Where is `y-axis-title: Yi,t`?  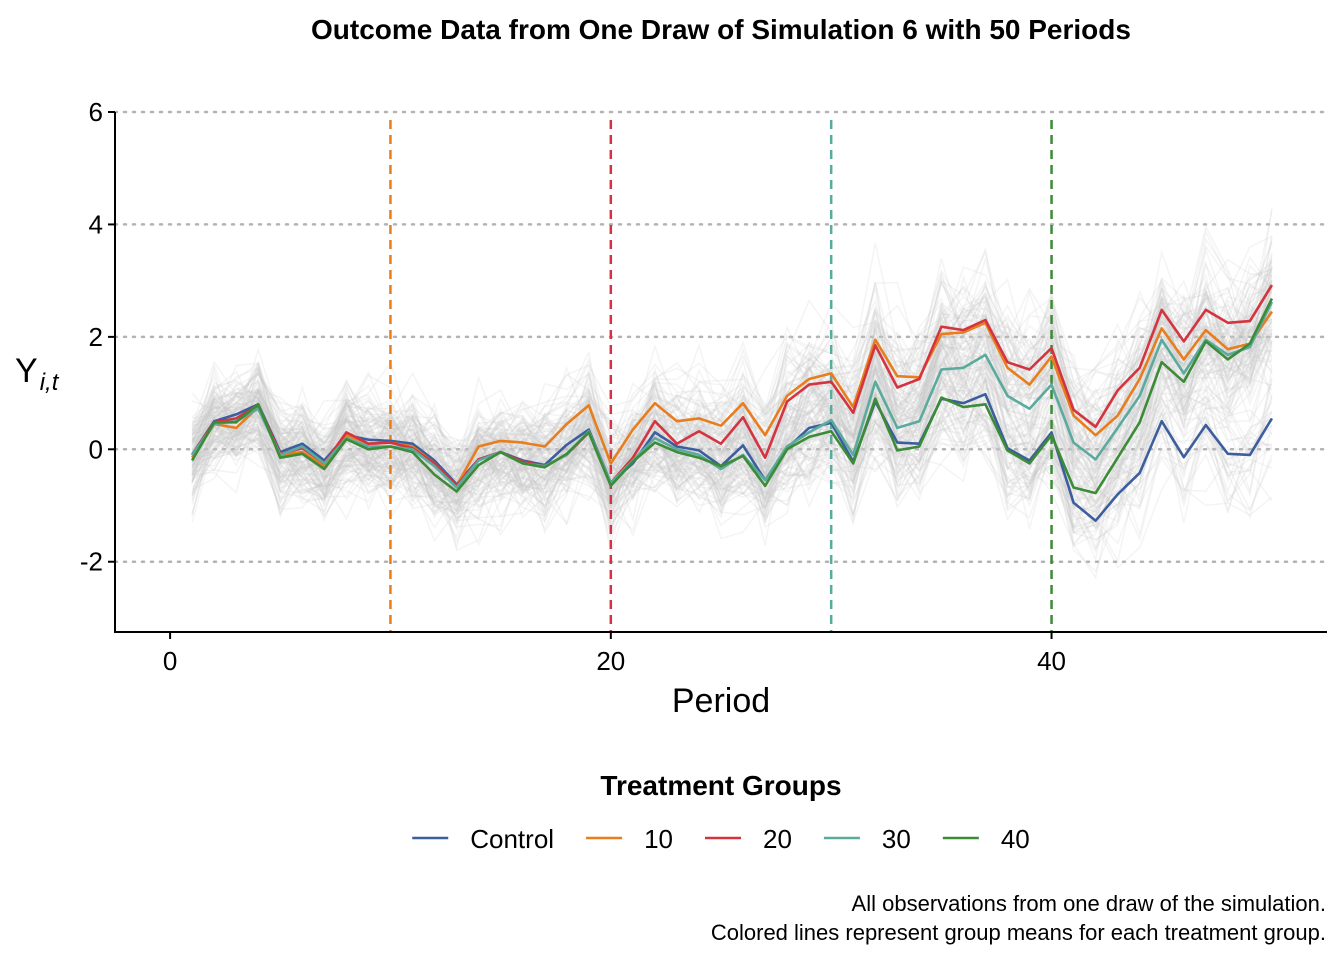 y-axis-title: Yi,t is located at coordinates (37, 374).